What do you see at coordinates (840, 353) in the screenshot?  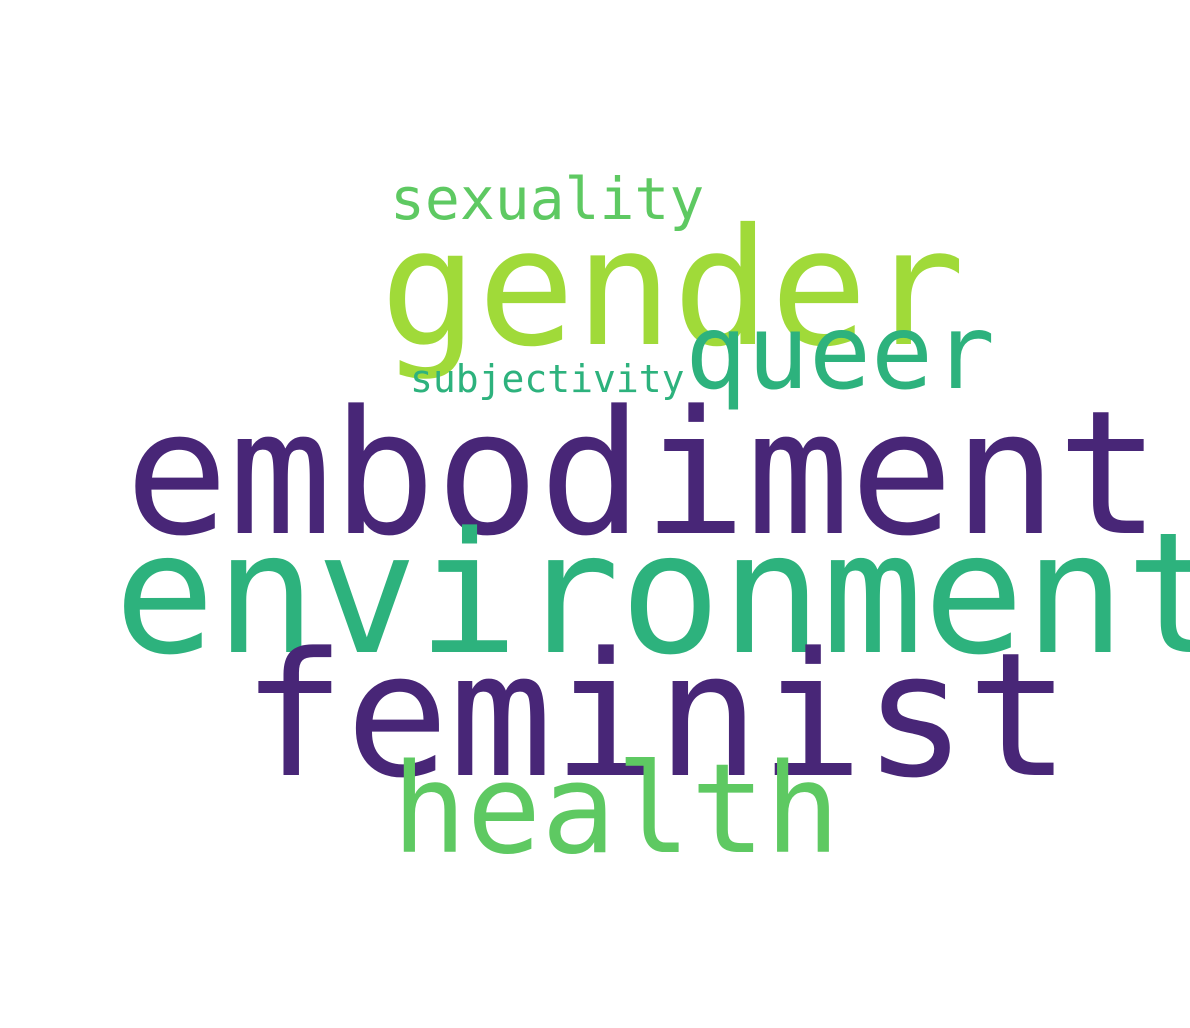 I see `word-queer: queer` at bounding box center [840, 353].